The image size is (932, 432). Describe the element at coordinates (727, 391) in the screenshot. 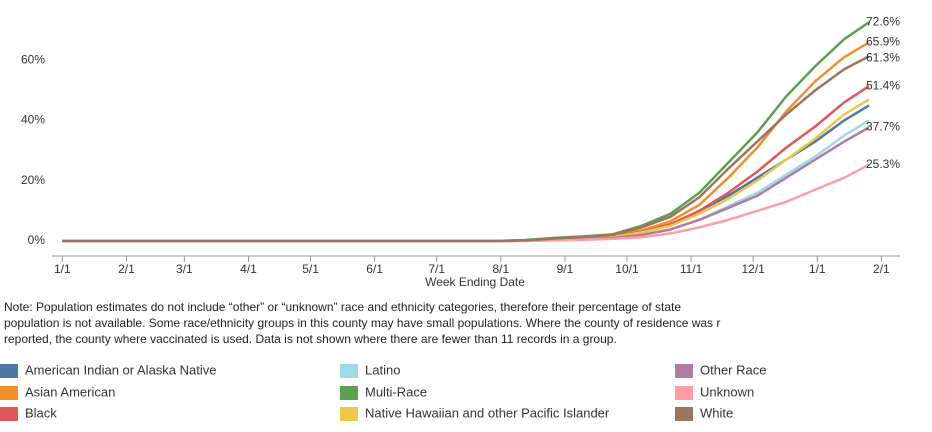

I see `legend-label: Unknown` at that location.